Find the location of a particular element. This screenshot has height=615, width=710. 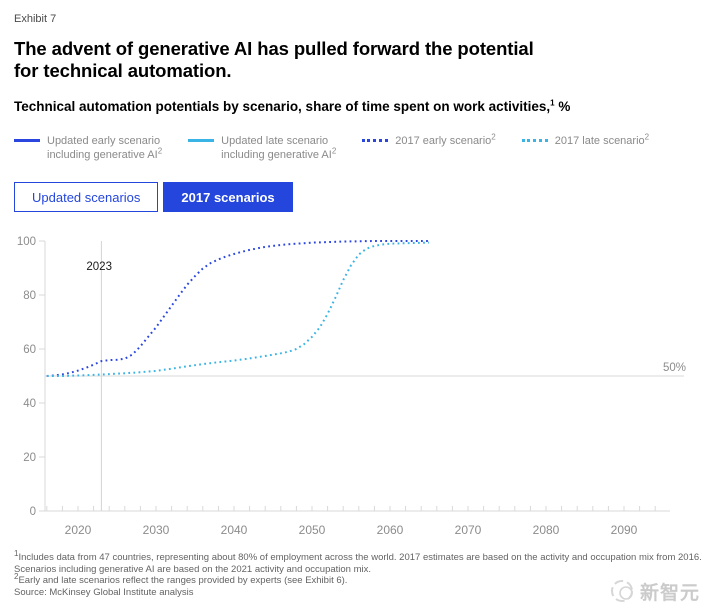

legend-item-2017-late-scenario: 2017 late scenario2 is located at coordinates (585, 140).